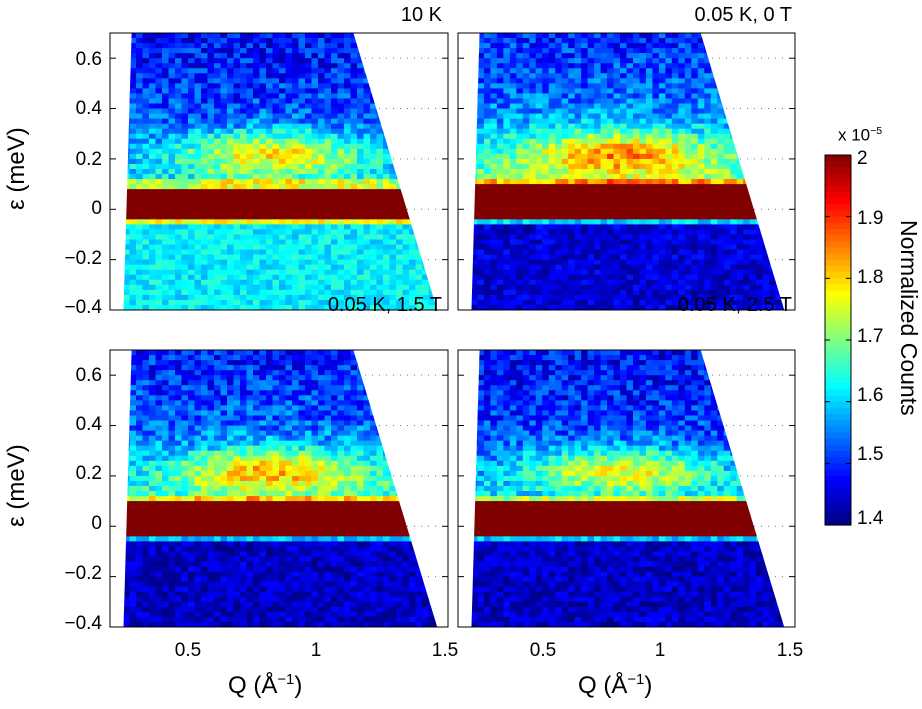 This screenshot has width=922, height=709. What do you see at coordinates (870, 518) in the screenshot?
I see `colorbar-tick: 1.4` at bounding box center [870, 518].